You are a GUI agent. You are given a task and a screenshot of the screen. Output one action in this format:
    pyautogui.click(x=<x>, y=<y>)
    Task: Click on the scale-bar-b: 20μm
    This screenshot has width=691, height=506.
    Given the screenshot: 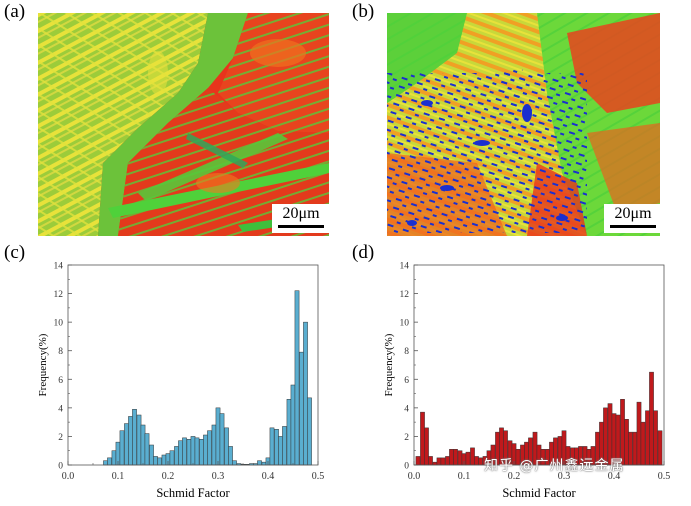 What is the action you would take?
    pyautogui.click(x=633, y=218)
    